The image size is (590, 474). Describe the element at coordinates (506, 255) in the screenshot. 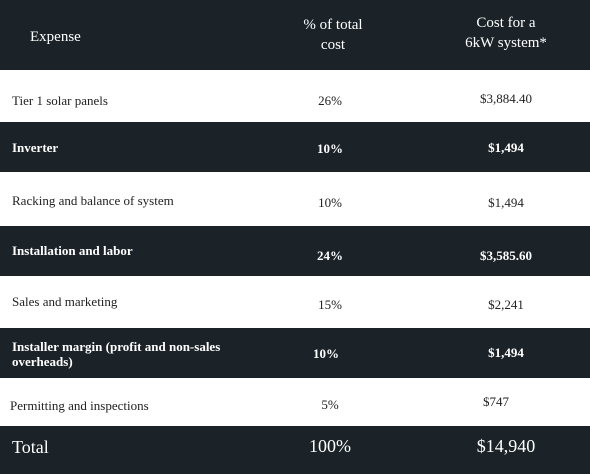

I see `cost-cell: $3,585.60` at that location.